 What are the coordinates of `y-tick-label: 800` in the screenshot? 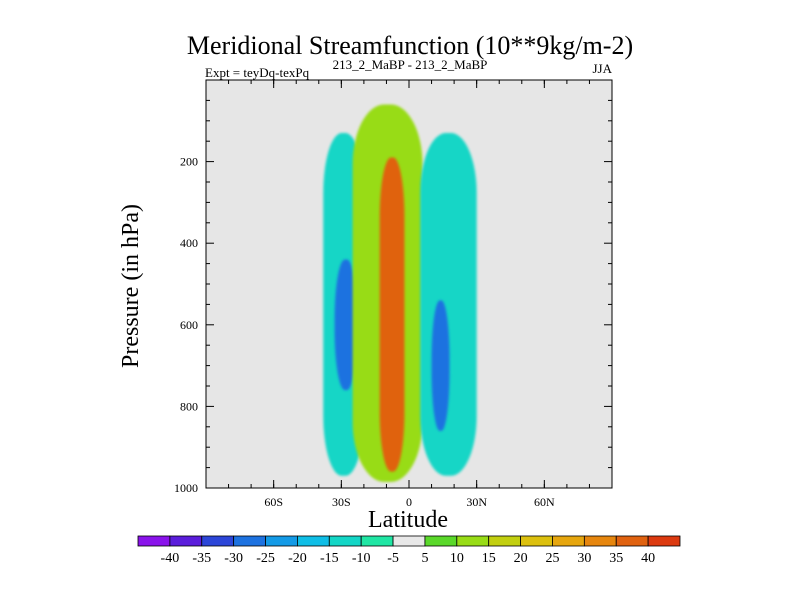 It's located at (189, 406).